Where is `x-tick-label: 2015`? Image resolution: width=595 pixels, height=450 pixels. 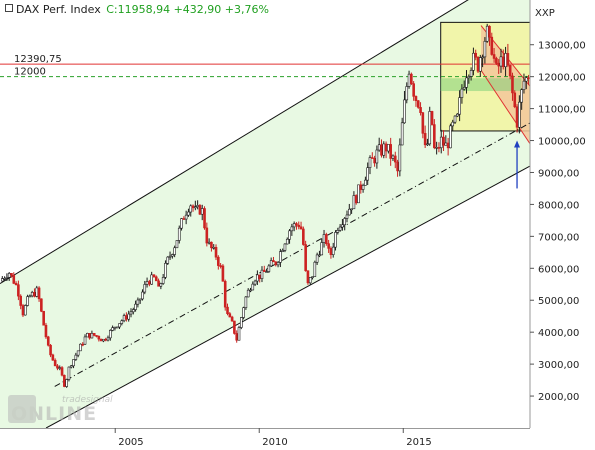 x-tick-label: 2015 is located at coordinates (418, 442).